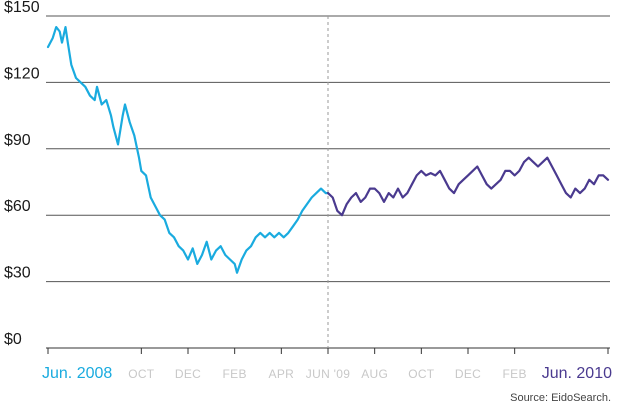 Image resolution: width=620 pixels, height=409 pixels. What do you see at coordinates (17, 273) in the screenshot?
I see `y-tick-label: $30` at bounding box center [17, 273].